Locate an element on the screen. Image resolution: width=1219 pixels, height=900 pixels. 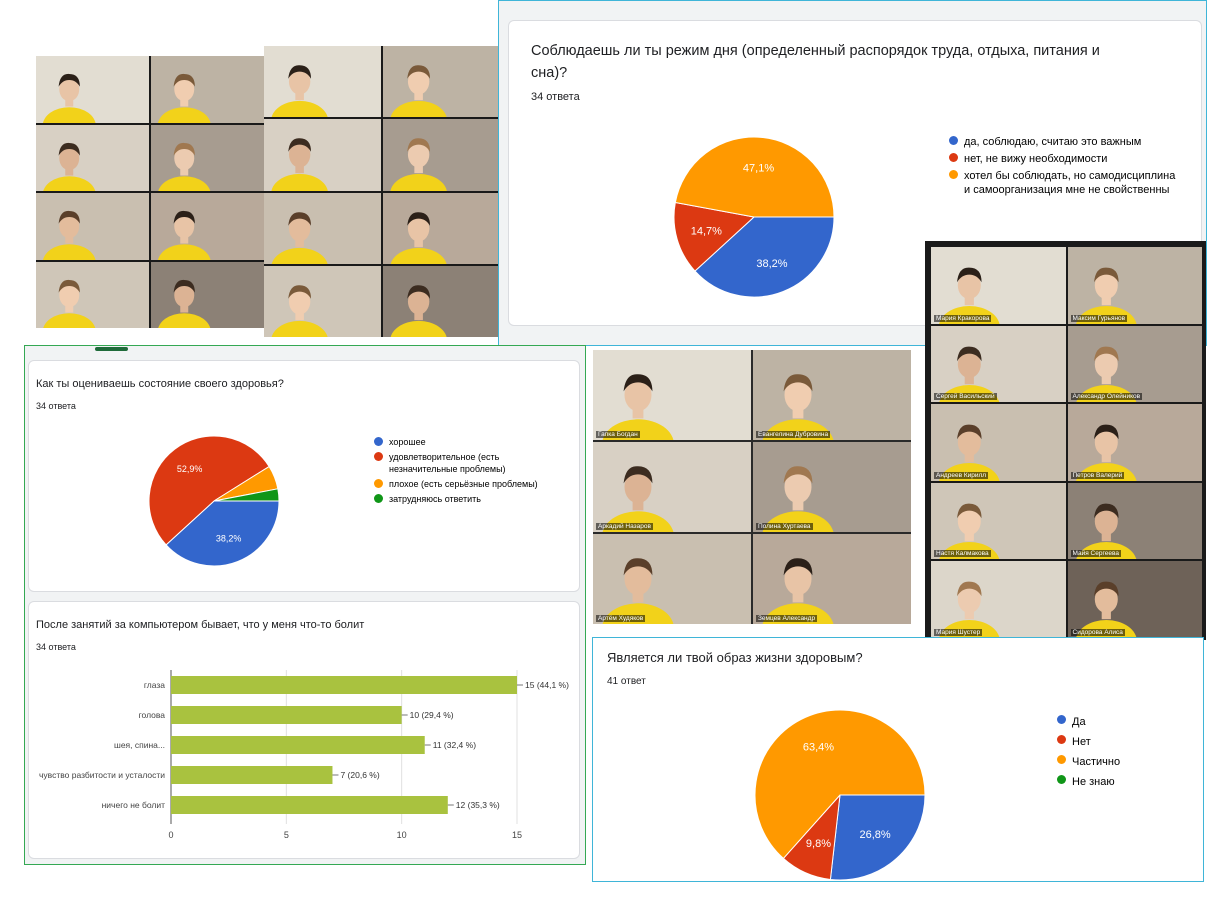
participant-tile: Александр Олейников is located at coordinates (1134, 364).